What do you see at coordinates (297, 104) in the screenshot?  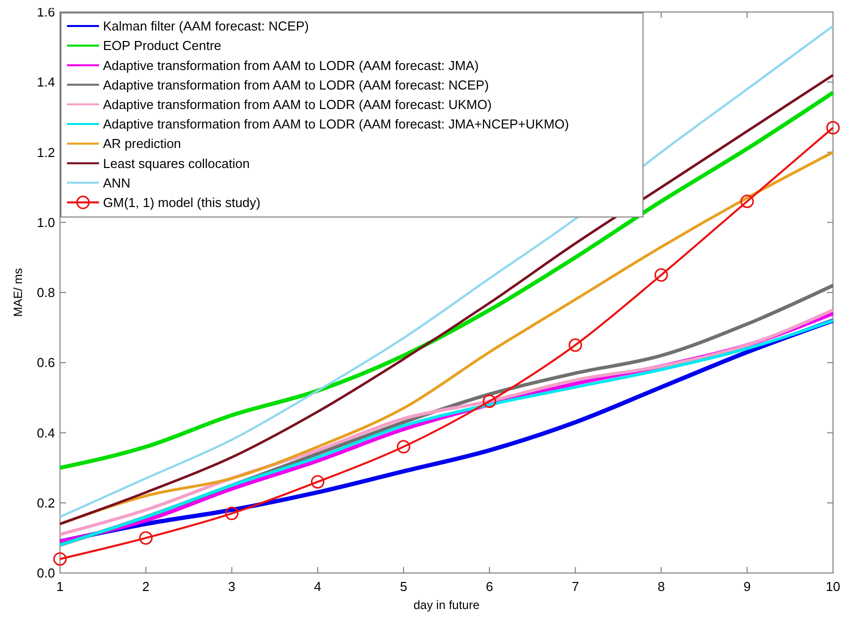 I see `legend-label: Adaptive transformation from AAM to LODR (AAM forecast: UKMO)` at bounding box center [297, 104].